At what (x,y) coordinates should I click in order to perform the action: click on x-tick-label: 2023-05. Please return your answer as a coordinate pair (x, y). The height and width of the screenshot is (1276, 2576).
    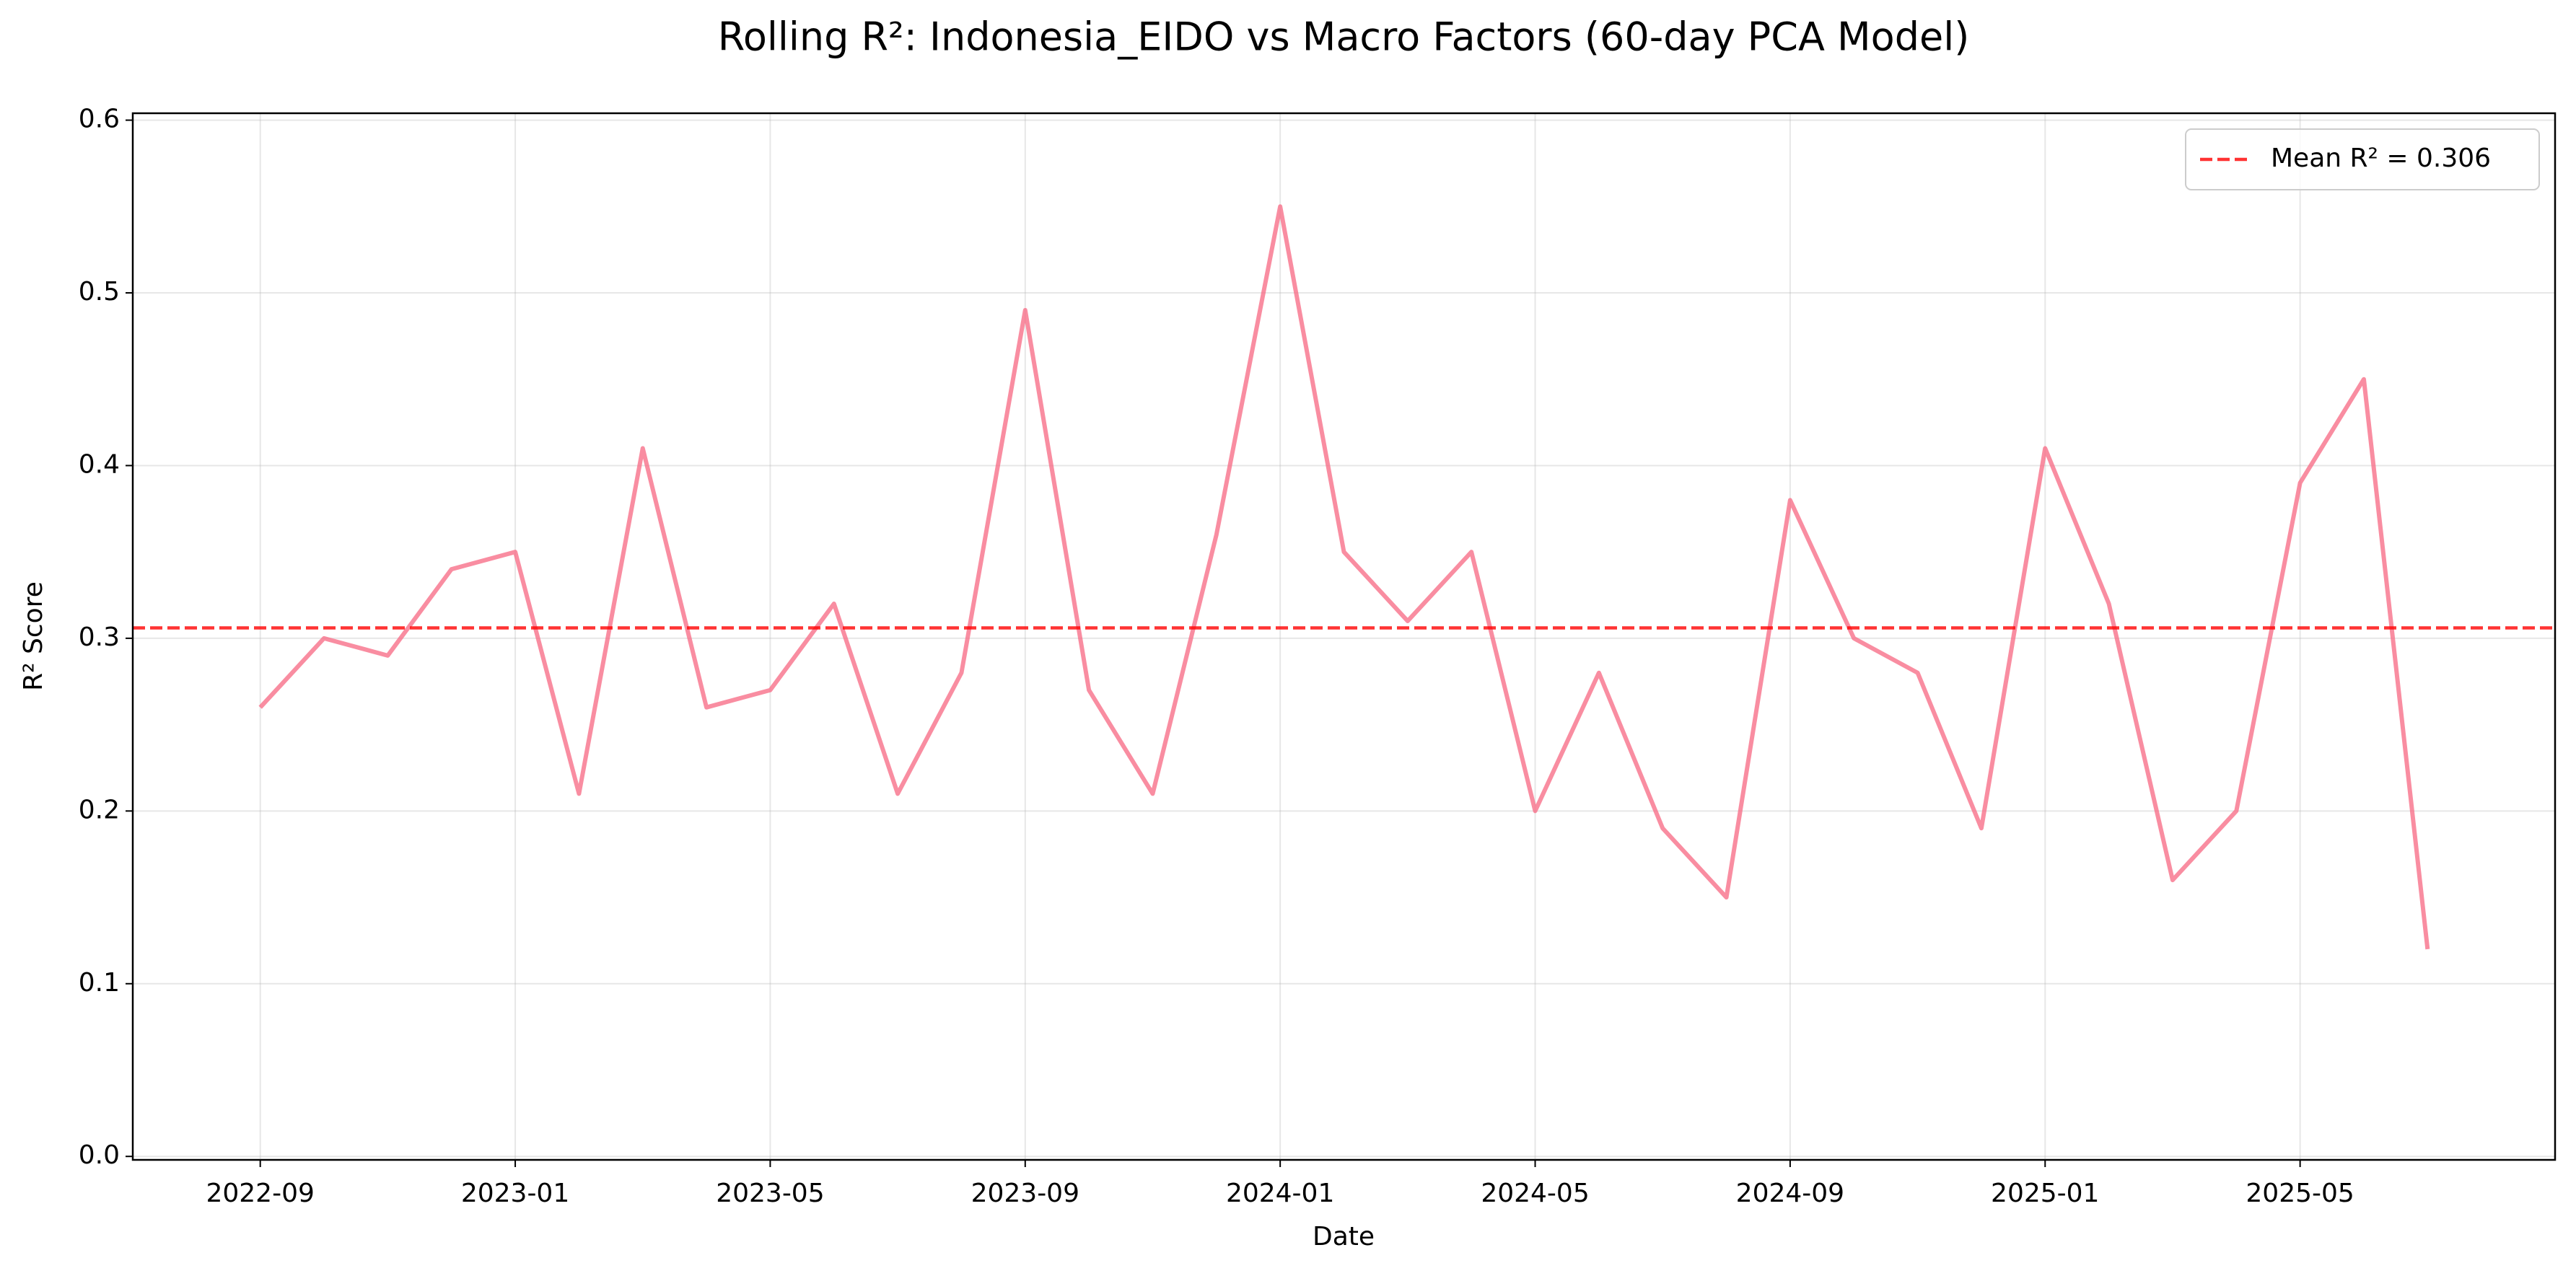
    Looking at the image, I should click on (770, 1194).